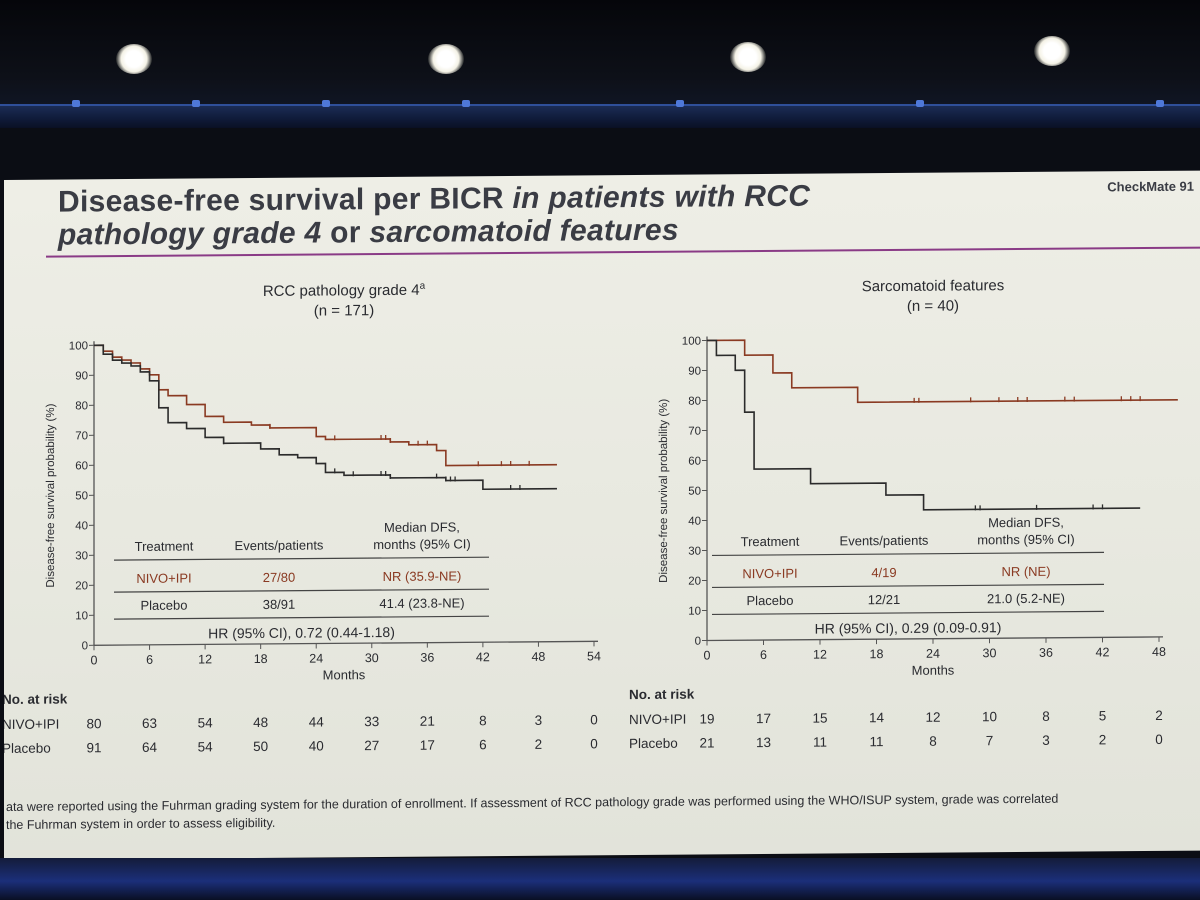  Describe the element at coordinates (694, 432) in the screenshot. I see `y-tick-label: 70` at that location.